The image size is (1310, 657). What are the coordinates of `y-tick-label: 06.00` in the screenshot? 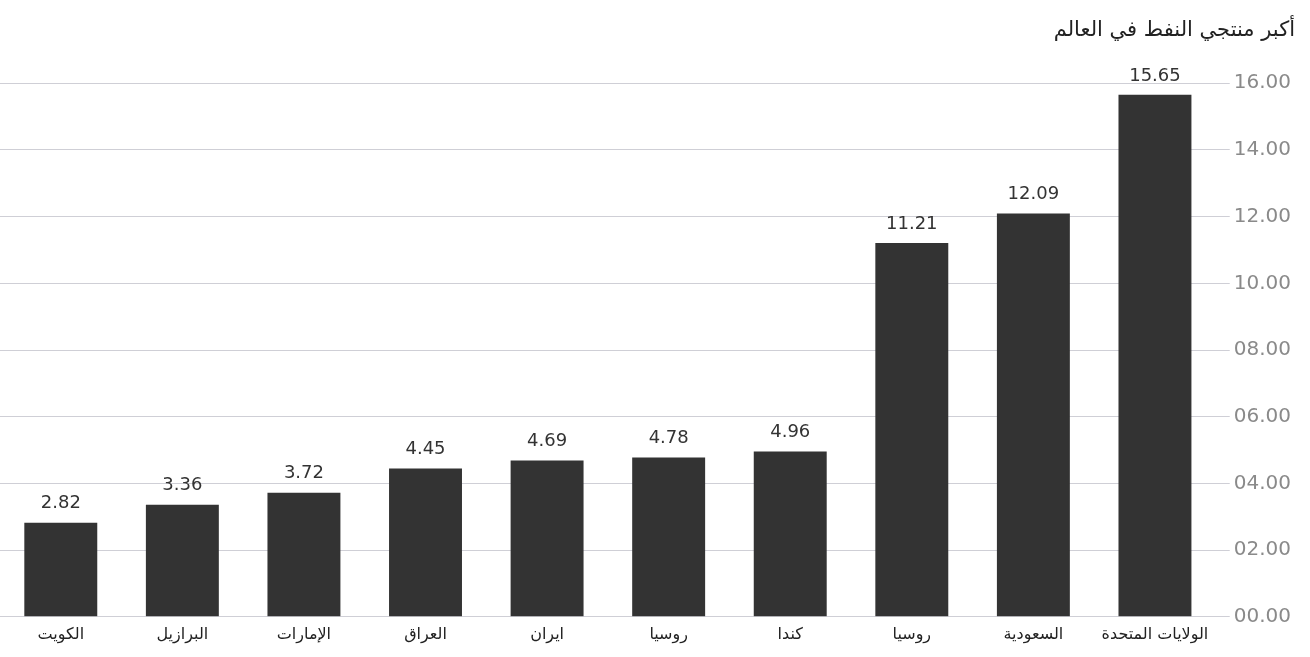 It's located at (1262, 414).